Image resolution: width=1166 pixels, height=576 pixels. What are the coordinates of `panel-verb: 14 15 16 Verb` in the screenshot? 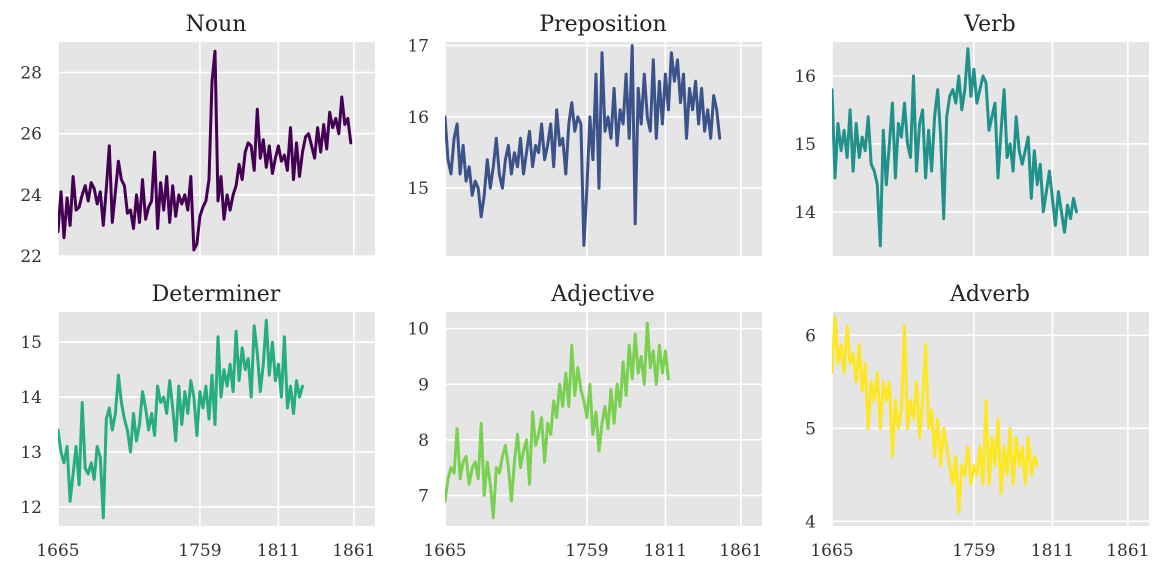 It's located at (971, 134).